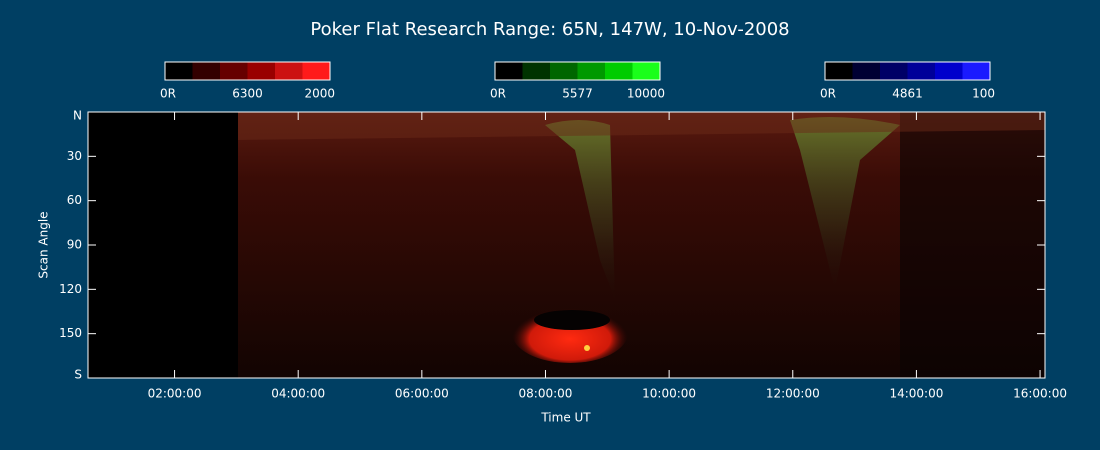  What do you see at coordinates (546, 394) in the screenshot?
I see `x-tick-label: 08:00:00` at bounding box center [546, 394].